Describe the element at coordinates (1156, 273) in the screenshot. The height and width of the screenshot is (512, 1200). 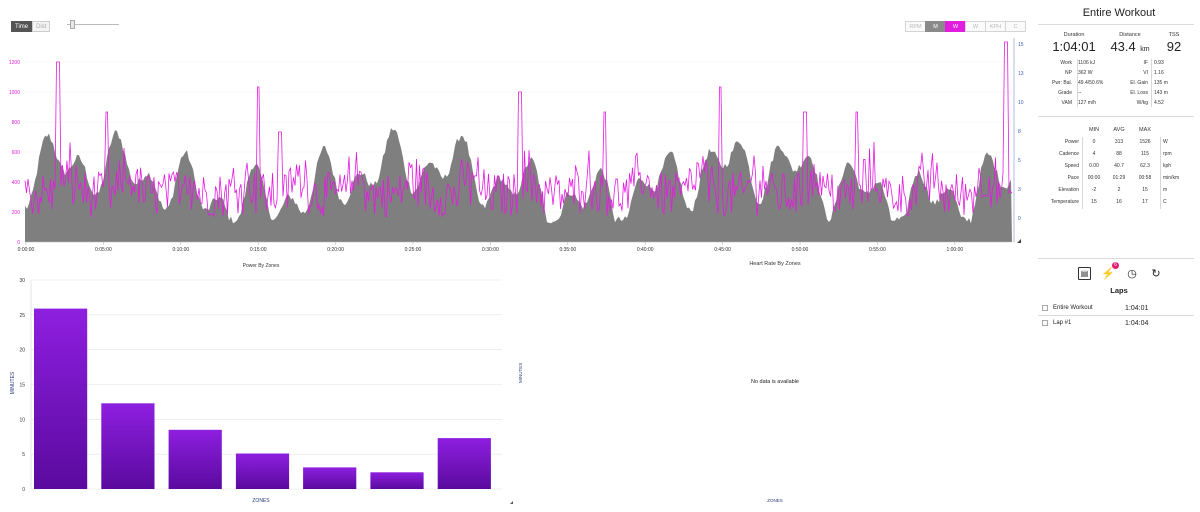
I see `refresh-icon: ↻` at that location.